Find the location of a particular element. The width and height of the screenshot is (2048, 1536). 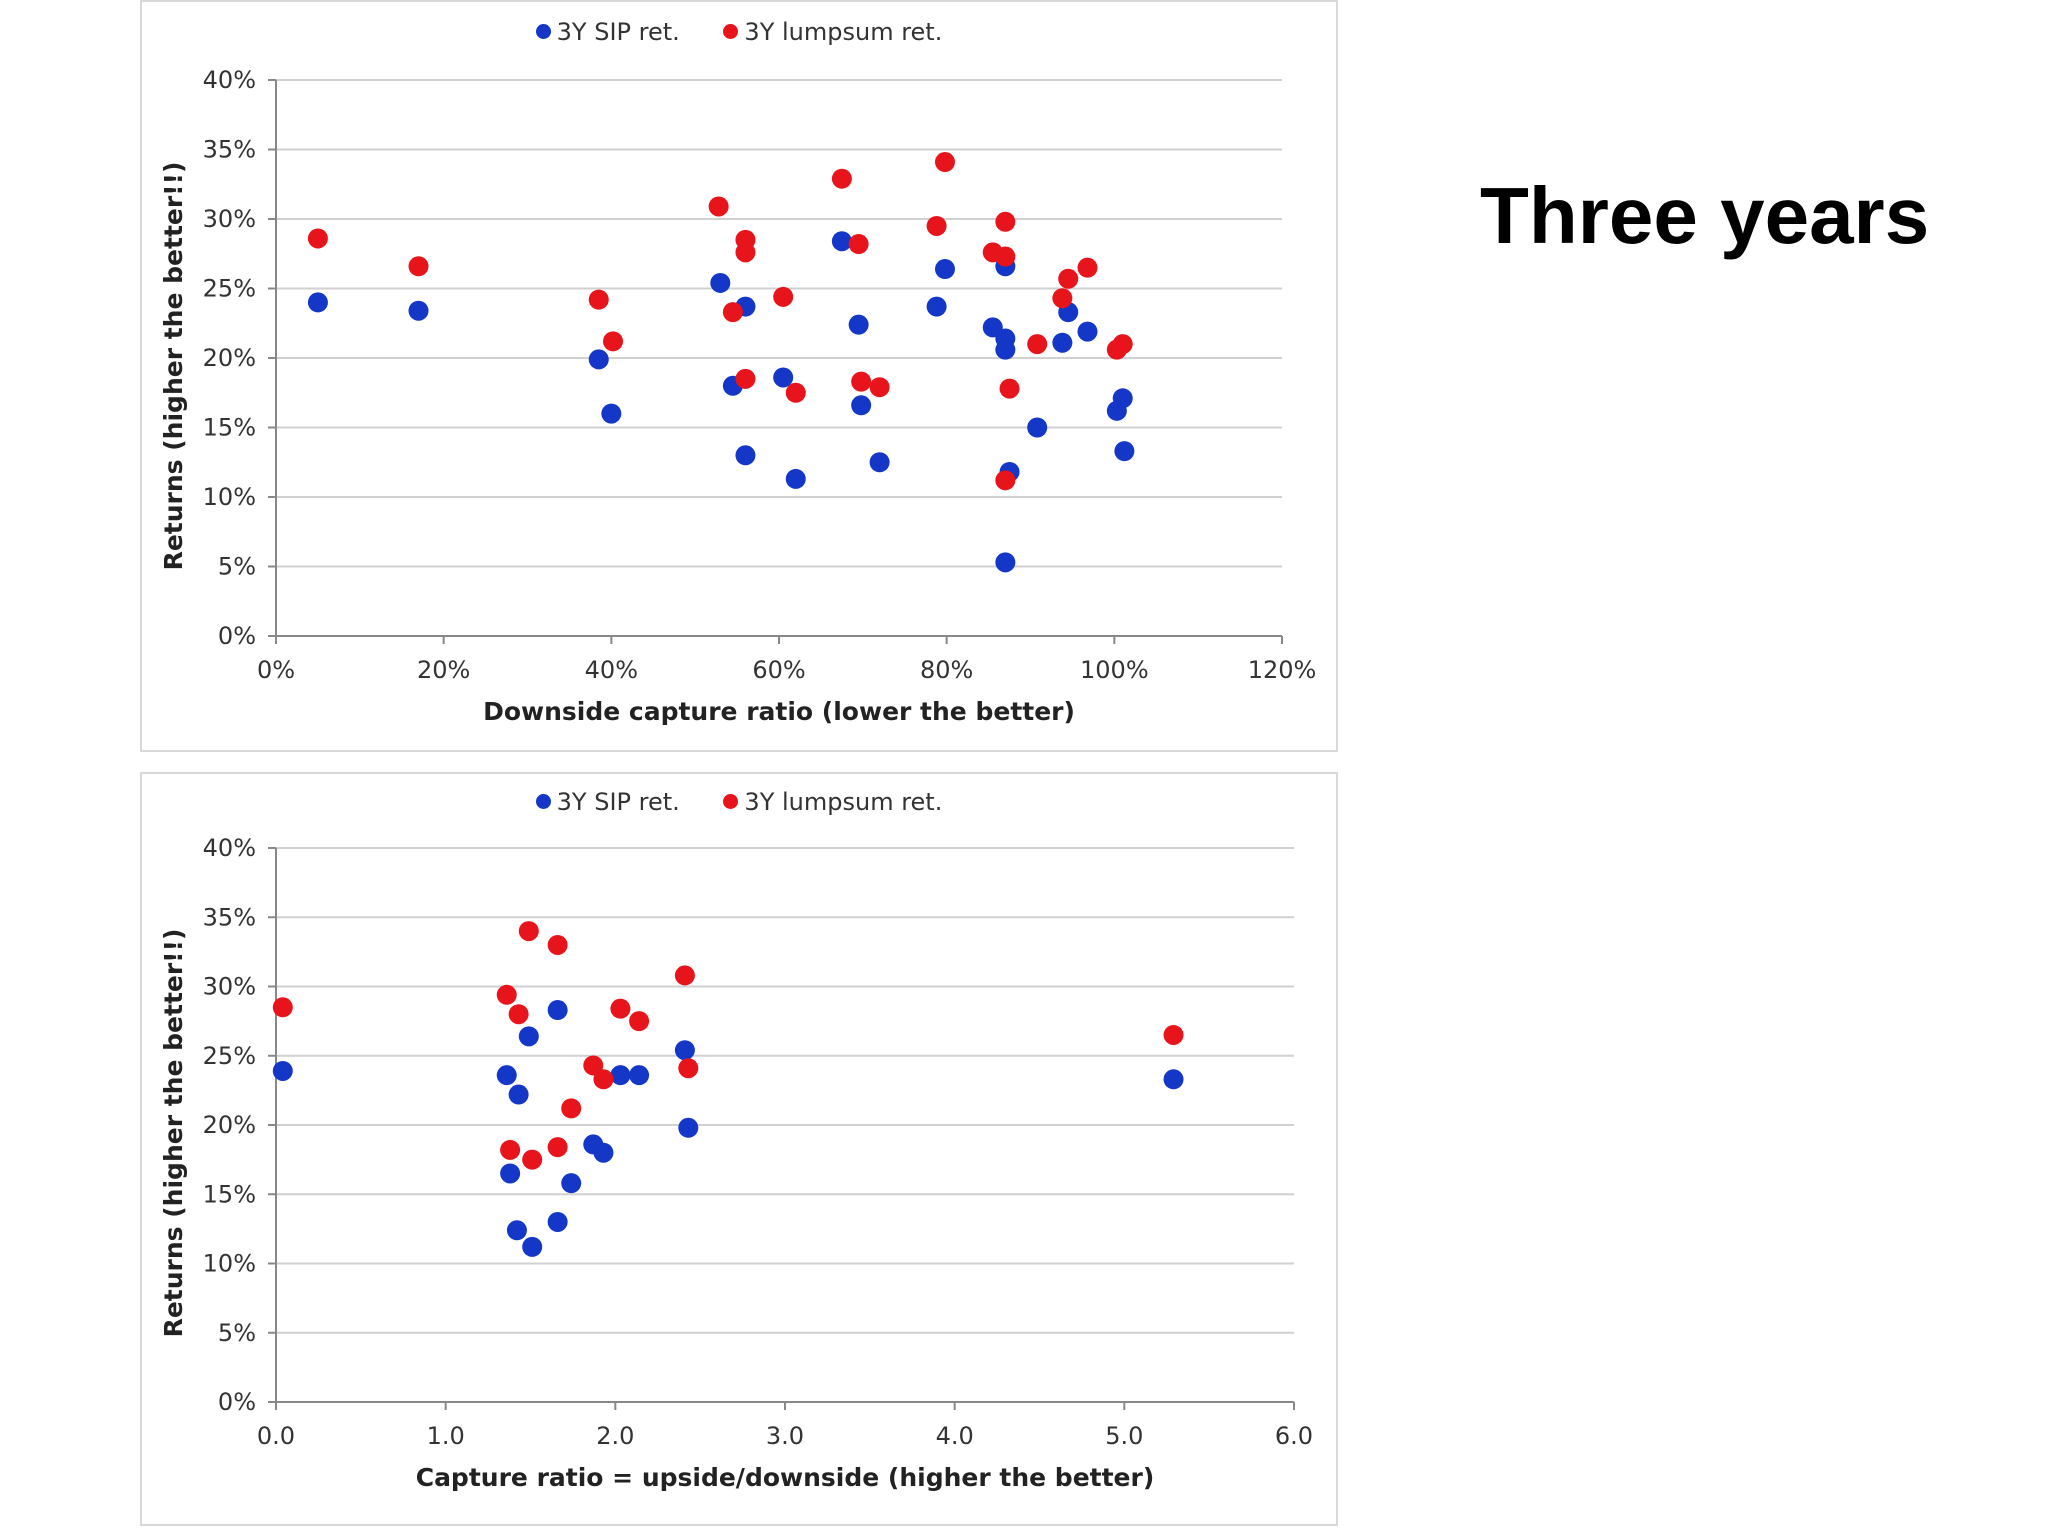

x-tick-label: 40% is located at coordinates (611, 670).